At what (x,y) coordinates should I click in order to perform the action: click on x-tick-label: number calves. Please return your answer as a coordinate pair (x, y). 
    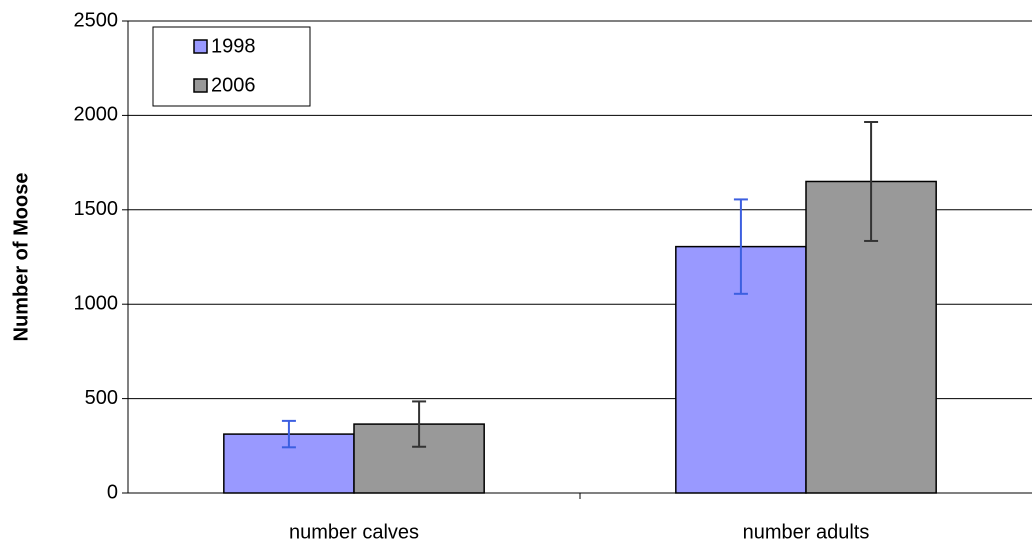
    Looking at the image, I should click on (354, 532).